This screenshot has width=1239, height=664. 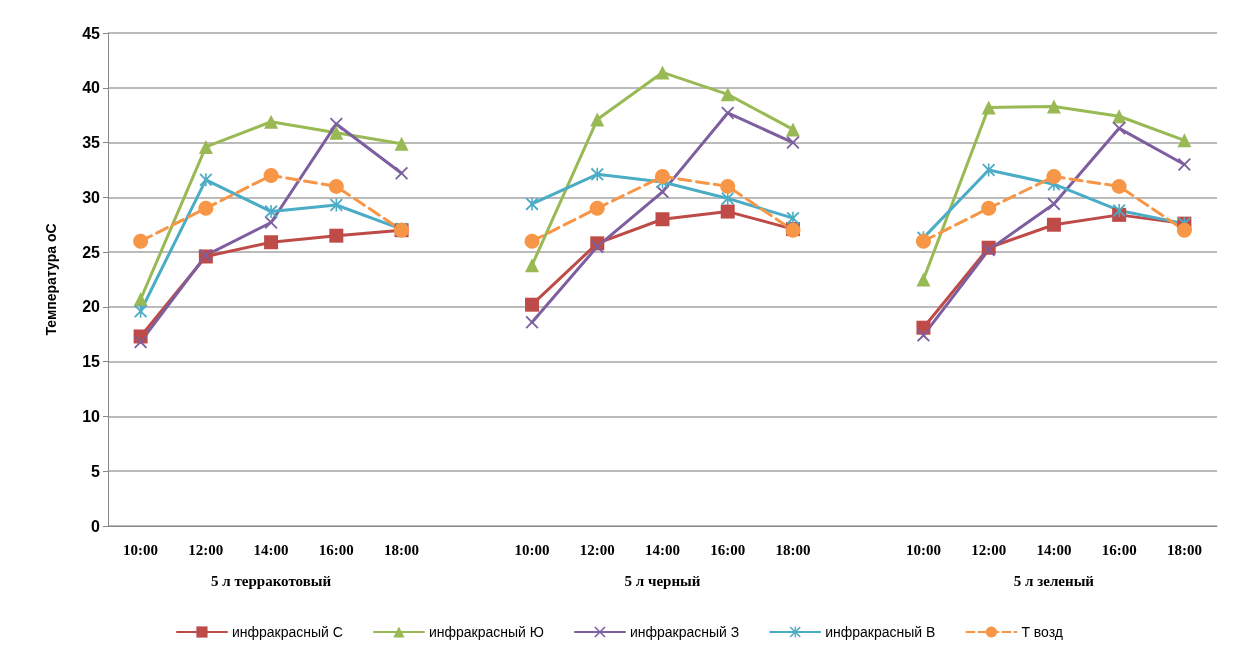 I want to click on y-tick-label: 0, so click(x=96, y=526).